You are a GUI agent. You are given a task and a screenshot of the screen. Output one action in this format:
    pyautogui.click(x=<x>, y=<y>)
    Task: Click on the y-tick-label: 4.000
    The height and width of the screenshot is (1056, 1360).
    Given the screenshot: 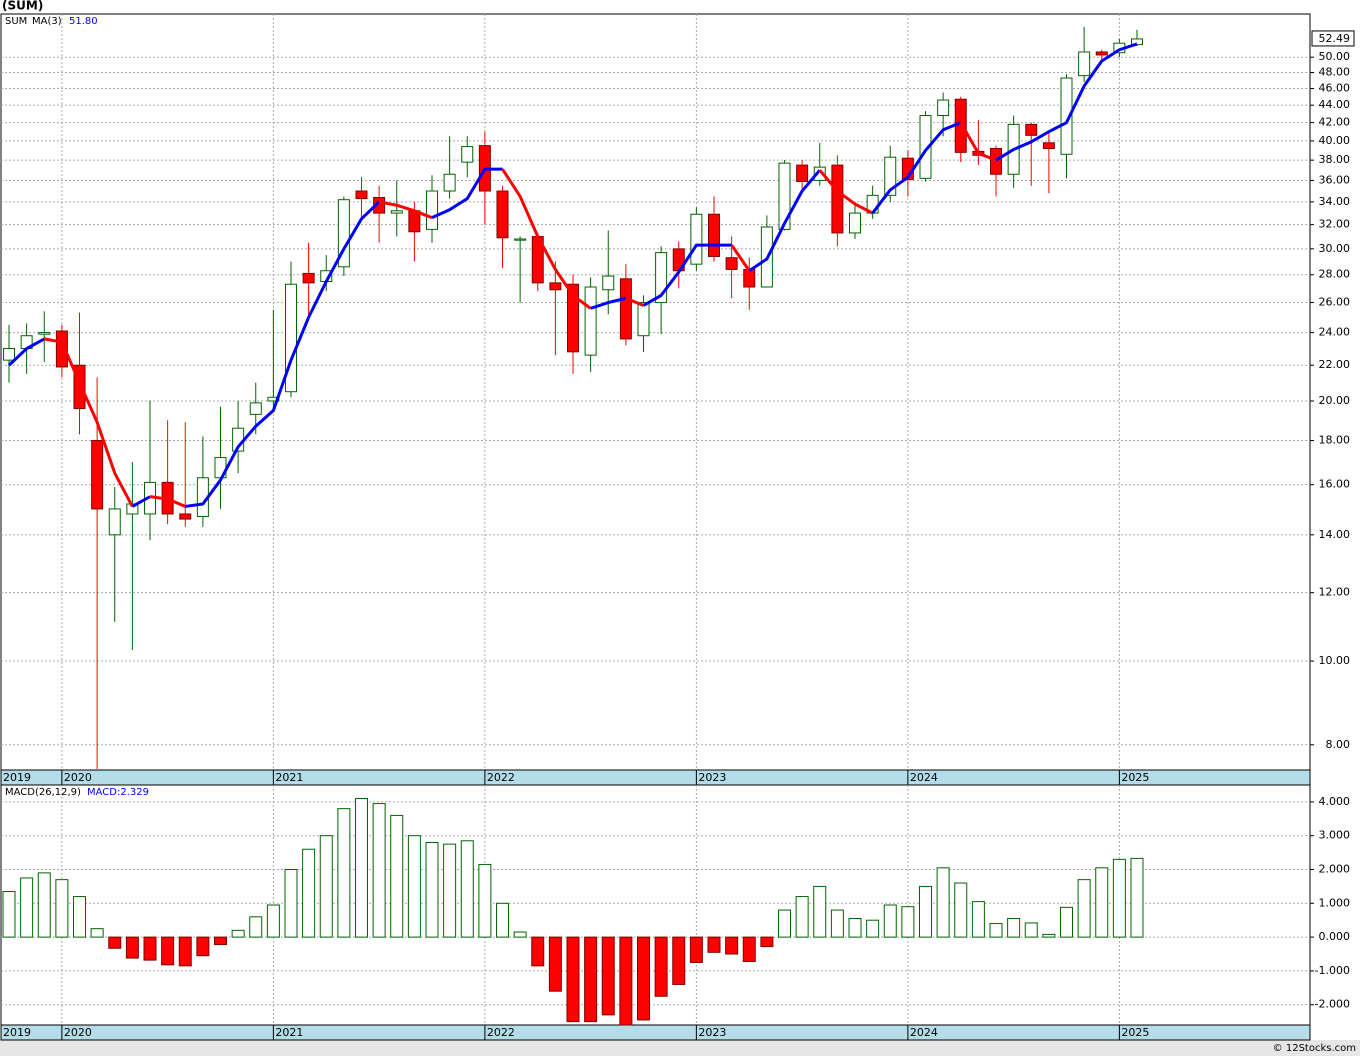 What is the action you would take?
    pyautogui.click(x=1335, y=801)
    